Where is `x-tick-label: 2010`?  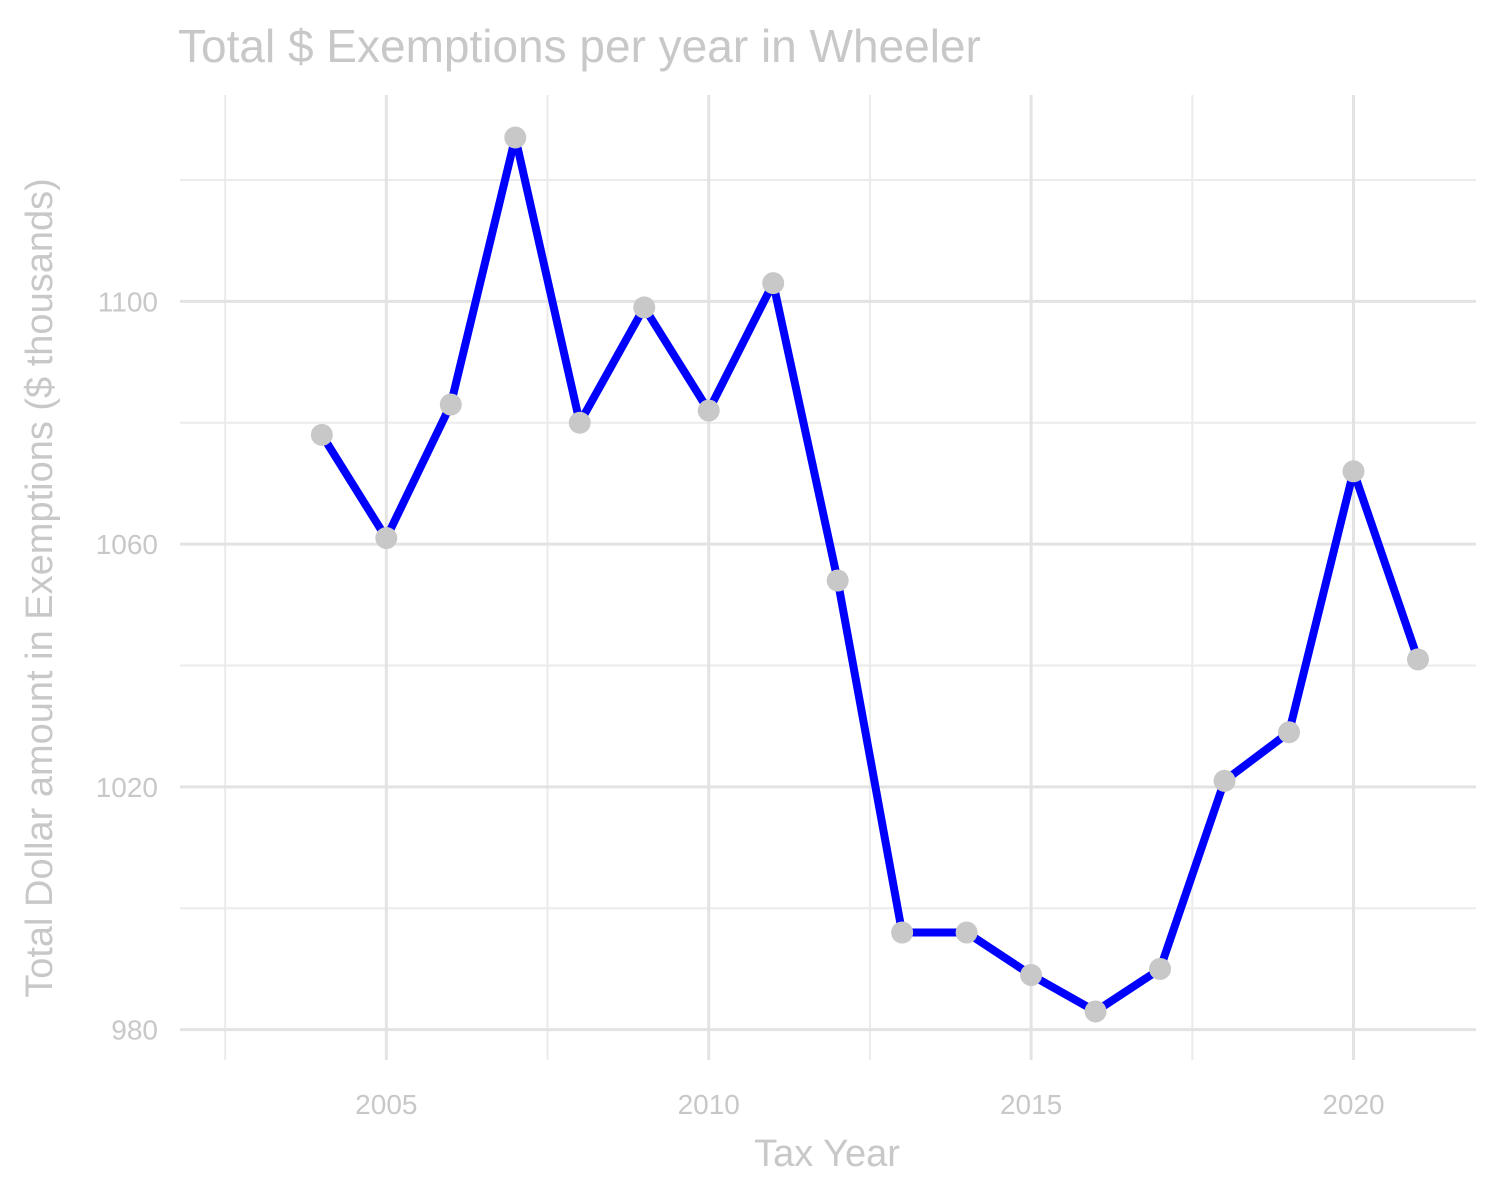
x-tick-label: 2010 is located at coordinates (709, 1104).